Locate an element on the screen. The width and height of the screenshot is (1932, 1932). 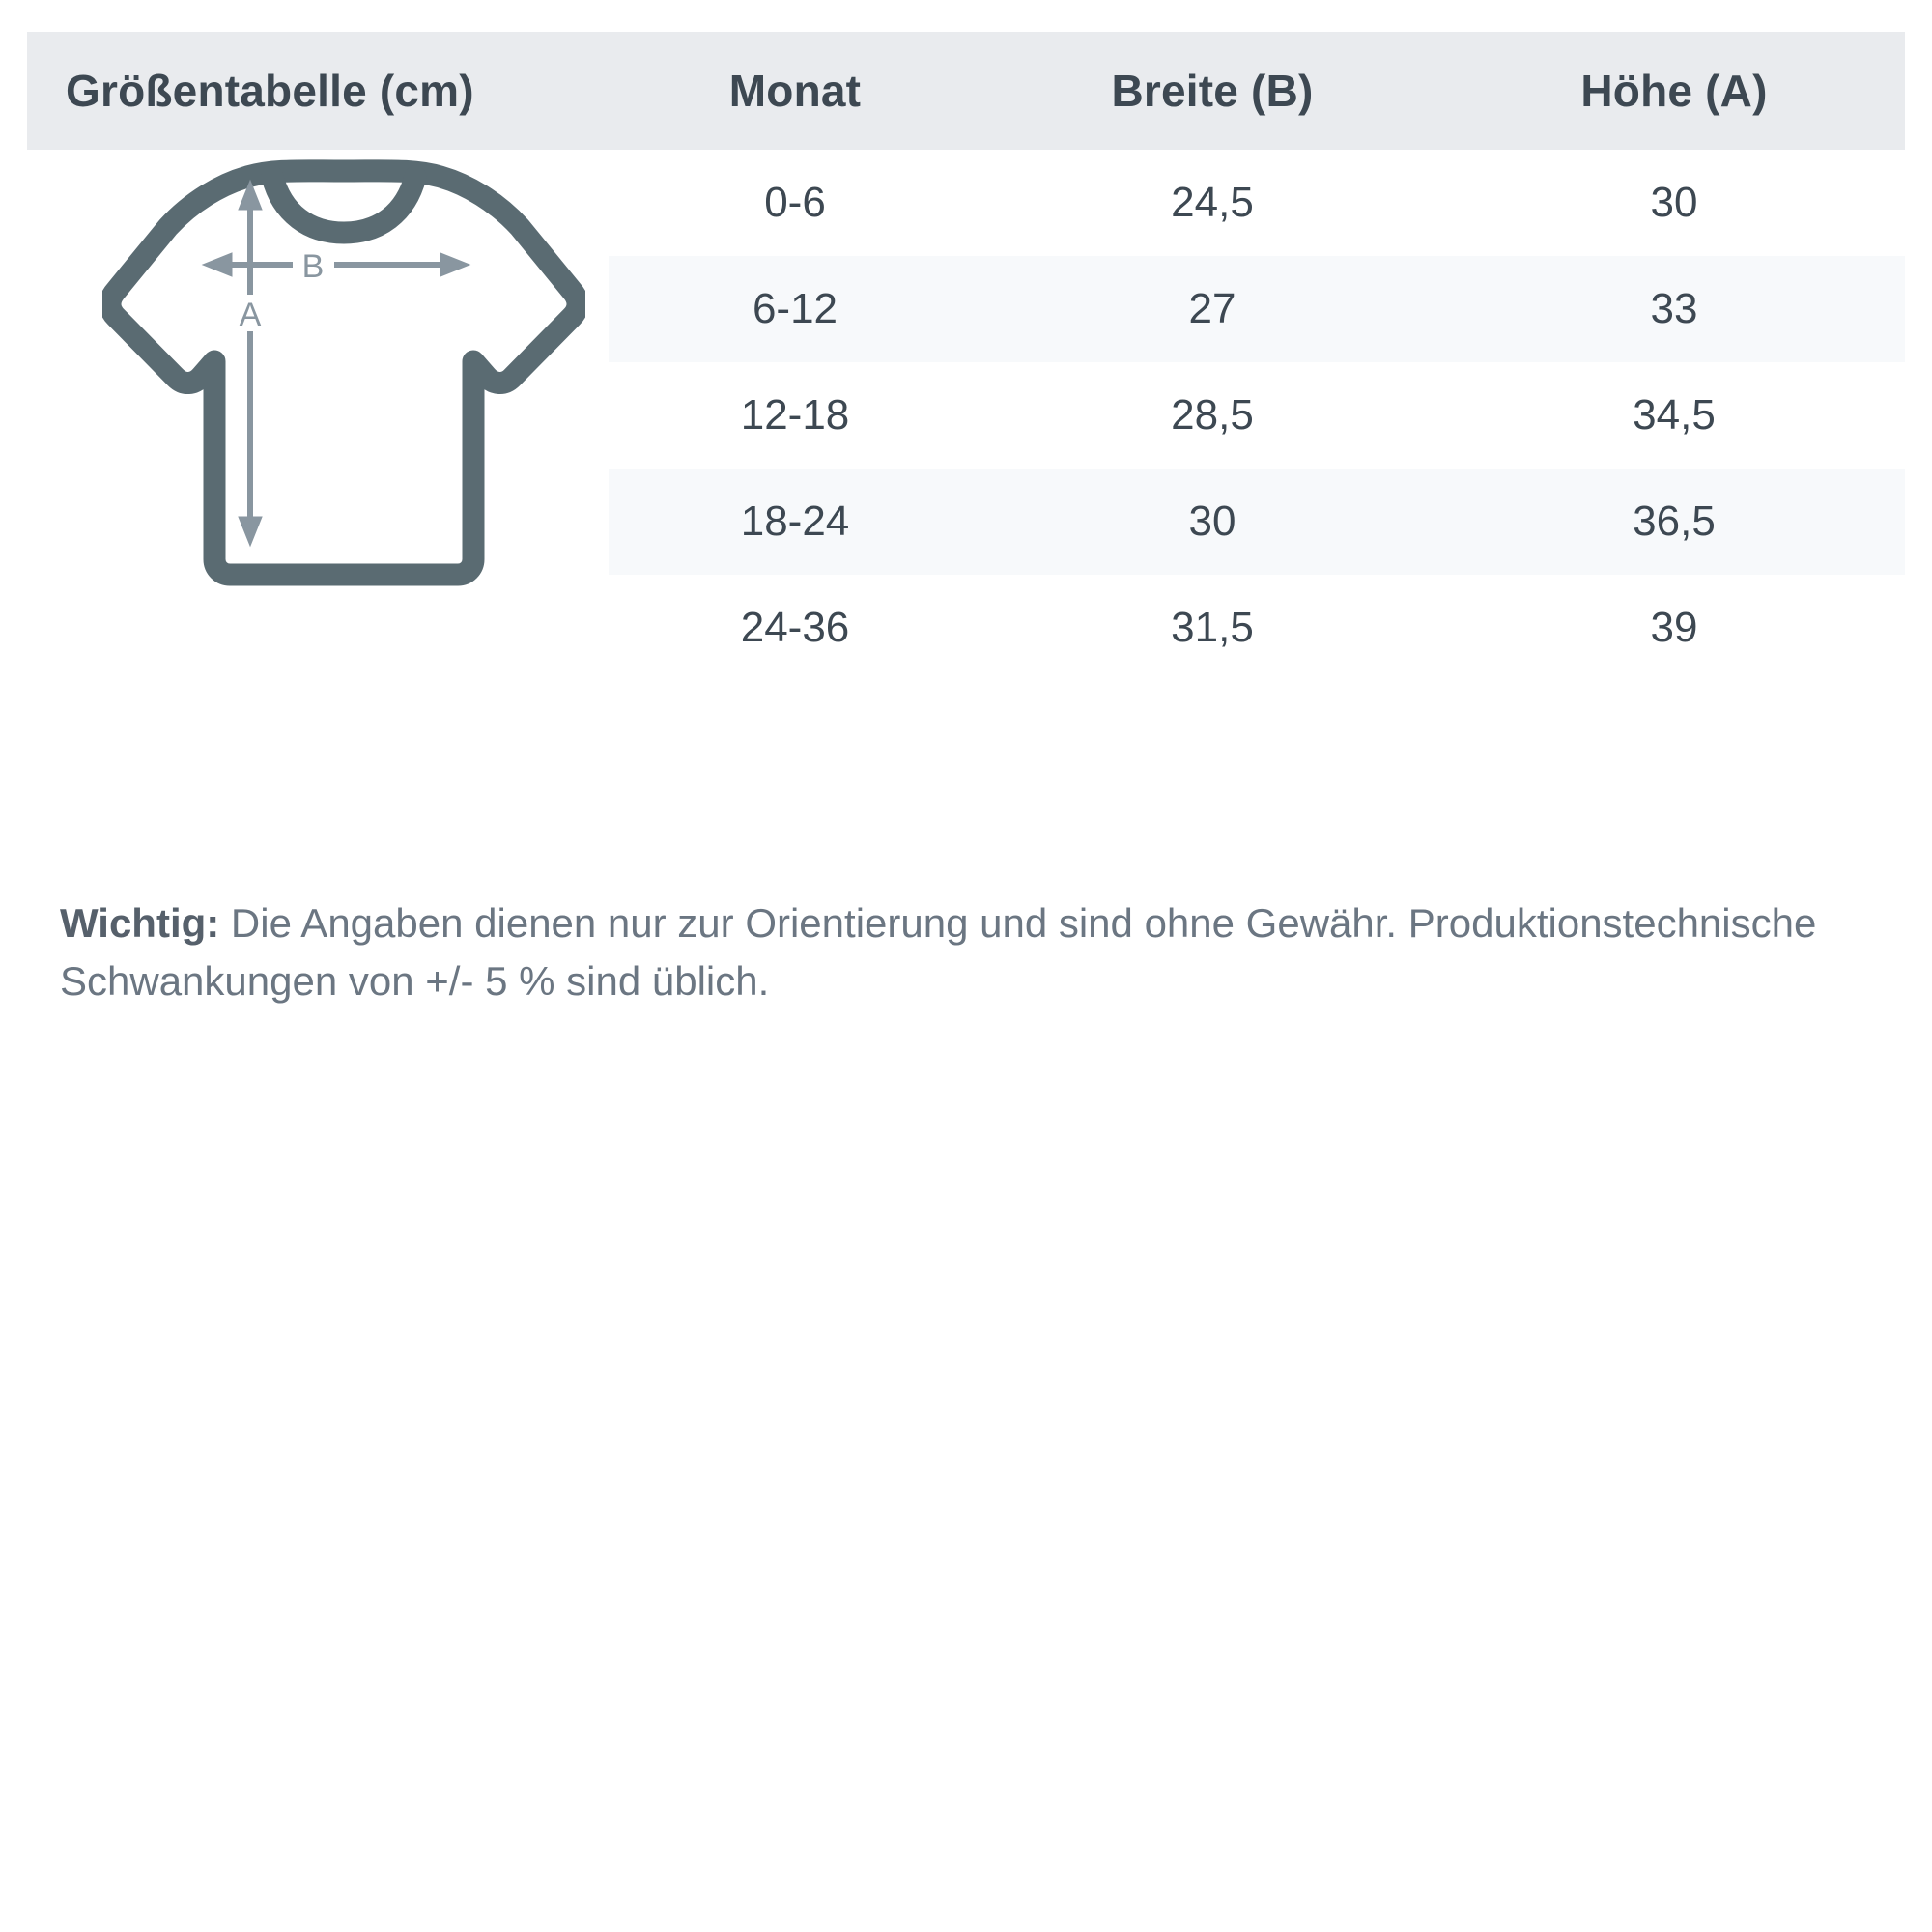
header-size-chart-title: Größentabelle (cm) is located at coordinates (270, 91).